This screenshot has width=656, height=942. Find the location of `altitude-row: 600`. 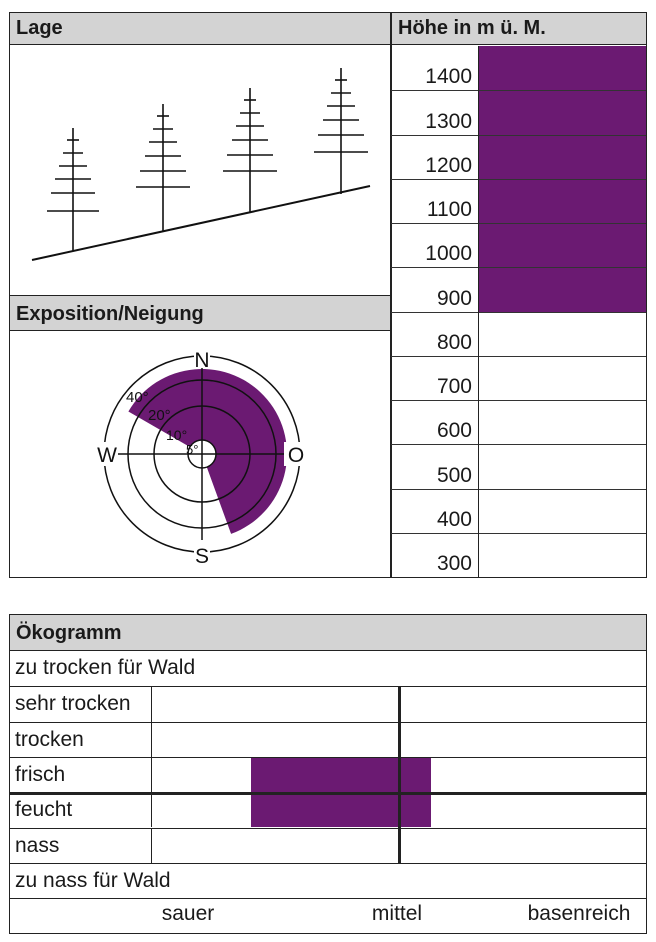

altitude-row: 600 is located at coordinates (518, 422).